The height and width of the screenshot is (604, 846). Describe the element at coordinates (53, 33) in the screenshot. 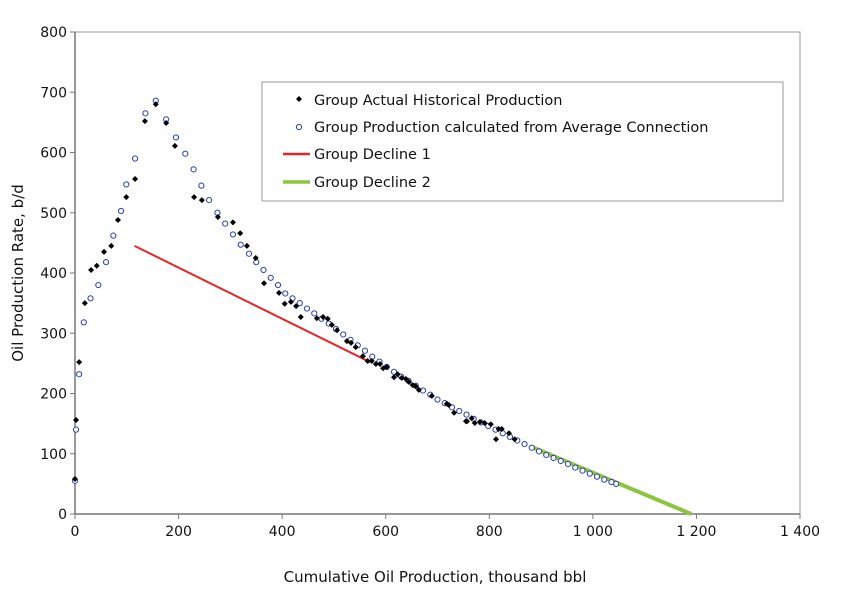

I see `y-tick-label: 800` at that location.